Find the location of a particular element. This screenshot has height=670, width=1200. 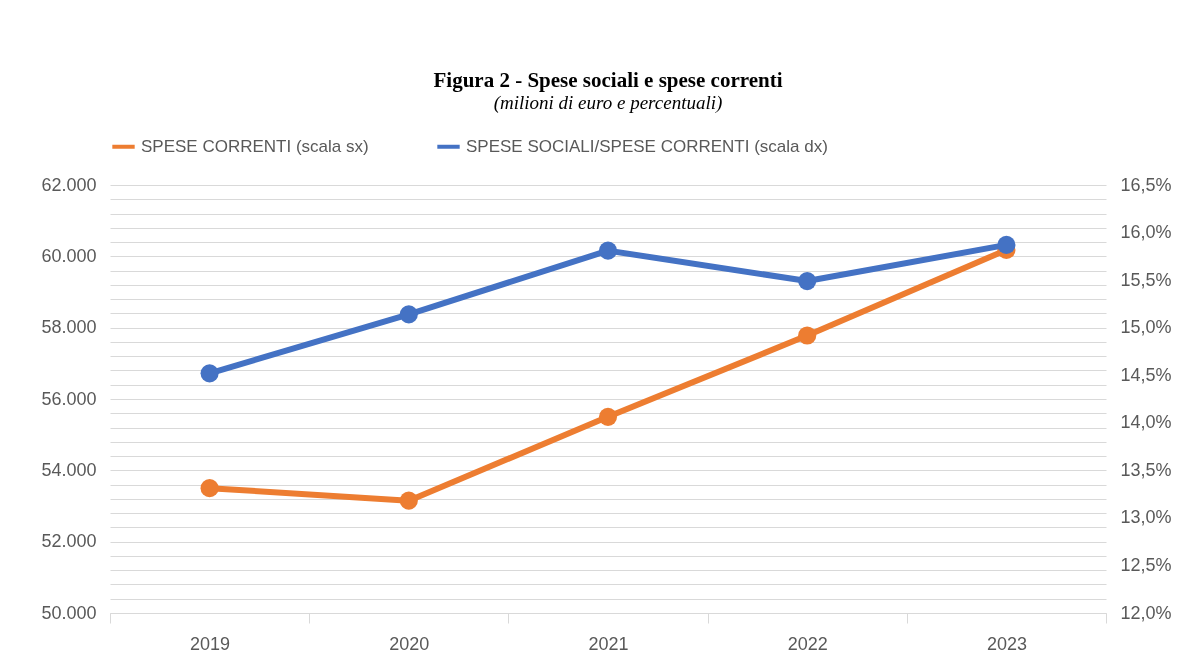

x-tick-label: 2021 is located at coordinates (608, 643).